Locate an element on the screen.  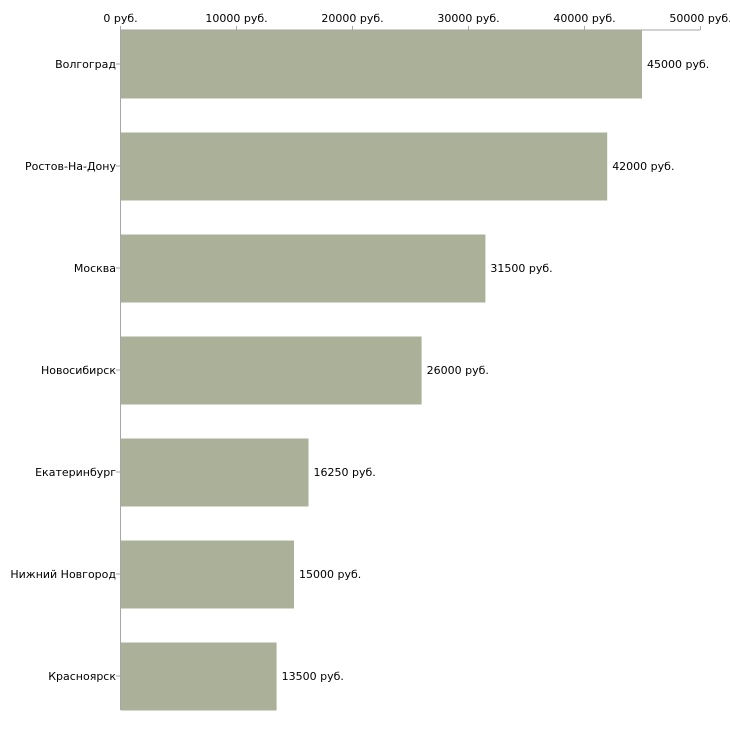
category-label: Екатеринбург is located at coordinates (75, 472).